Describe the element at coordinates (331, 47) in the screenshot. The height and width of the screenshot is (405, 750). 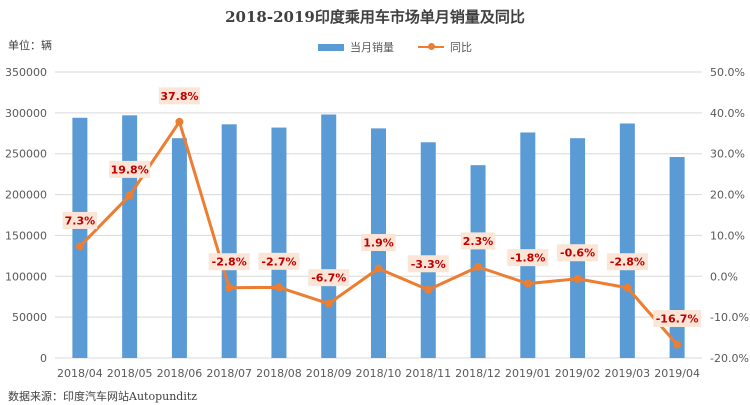
I see `legend-bar-swatch` at that location.